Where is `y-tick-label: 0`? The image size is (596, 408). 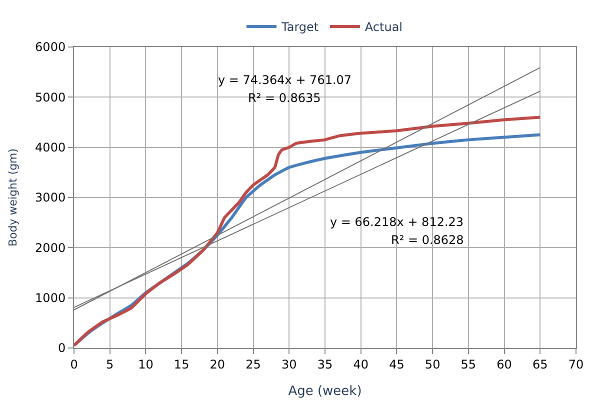 y-tick-label: 0 is located at coordinates (62, 348).